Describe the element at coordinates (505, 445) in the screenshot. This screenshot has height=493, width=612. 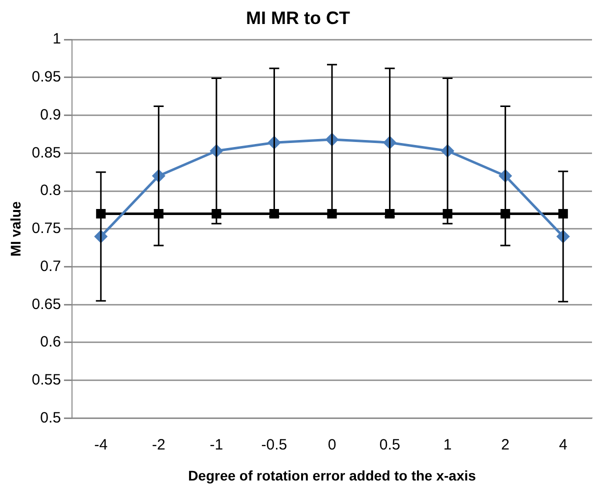
I see `x-tick-label: 2` at that location.